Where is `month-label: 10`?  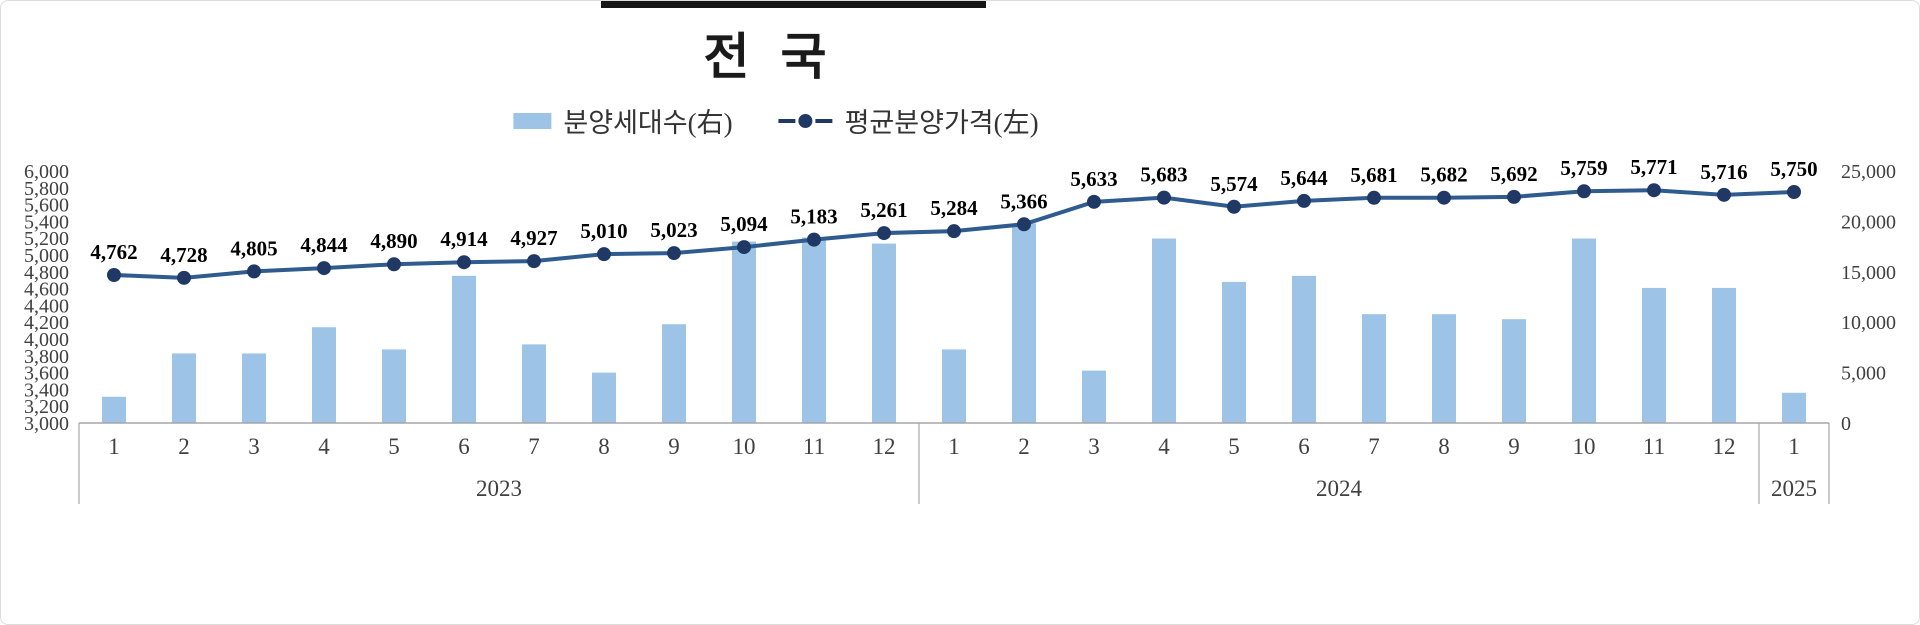
month-label: 10 is located at coordinates (1584, 446).